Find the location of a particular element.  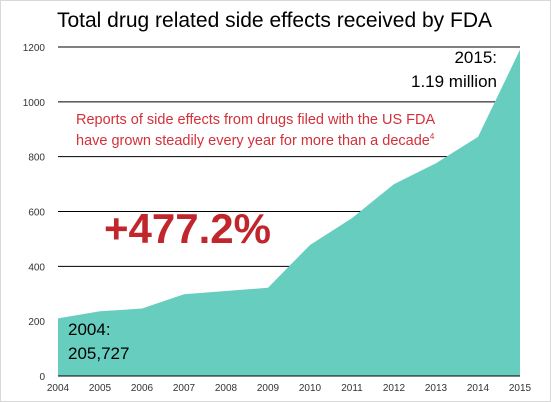

annotation-note-footnote: 4 is located at coordinates (432, 137).